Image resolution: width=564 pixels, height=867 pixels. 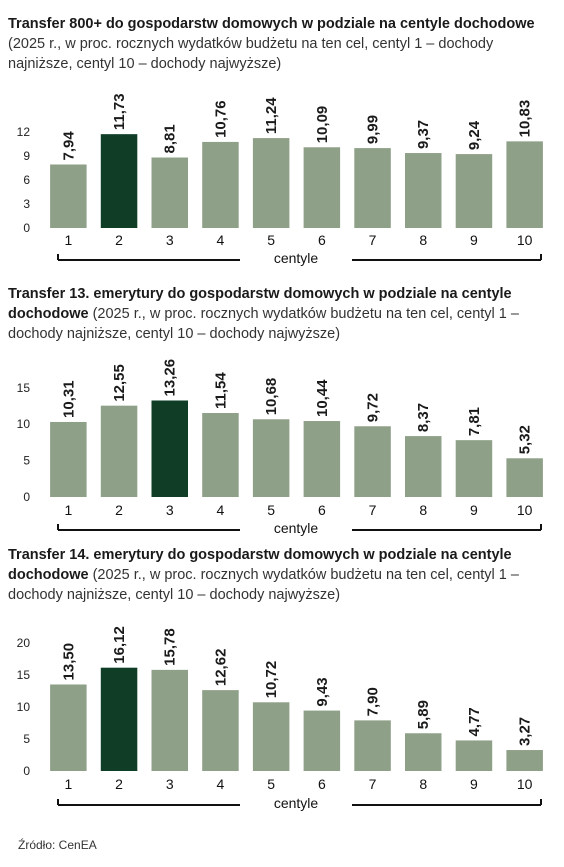 What do you see at coordinates (474, 135) in the screenshot?
I see `data-label: 9,24` at bounding box center [474, 135].